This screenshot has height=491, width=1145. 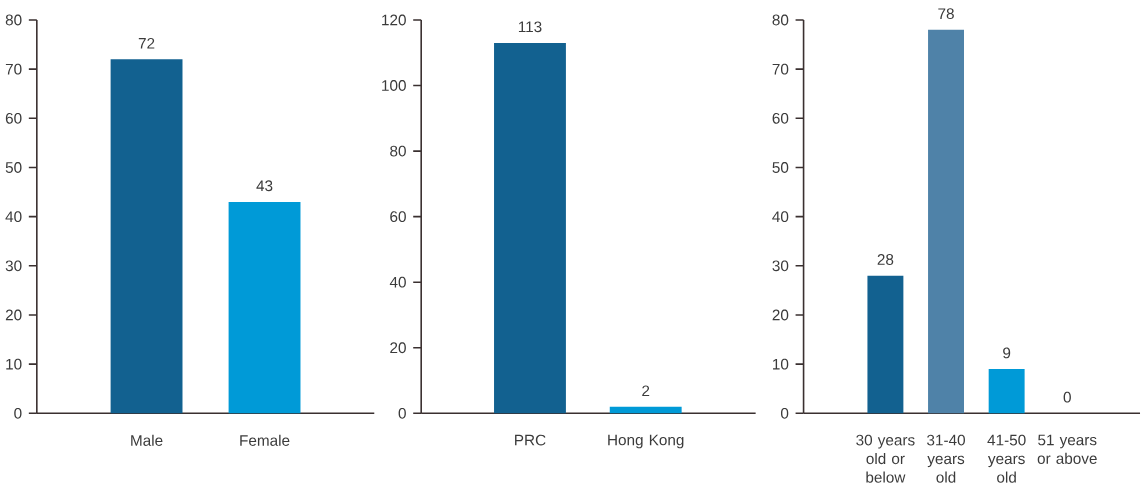 What do you see at coordinates (946, 14) in the screenshot?
I see `data-label: 78` at bounding box center [946, 14].